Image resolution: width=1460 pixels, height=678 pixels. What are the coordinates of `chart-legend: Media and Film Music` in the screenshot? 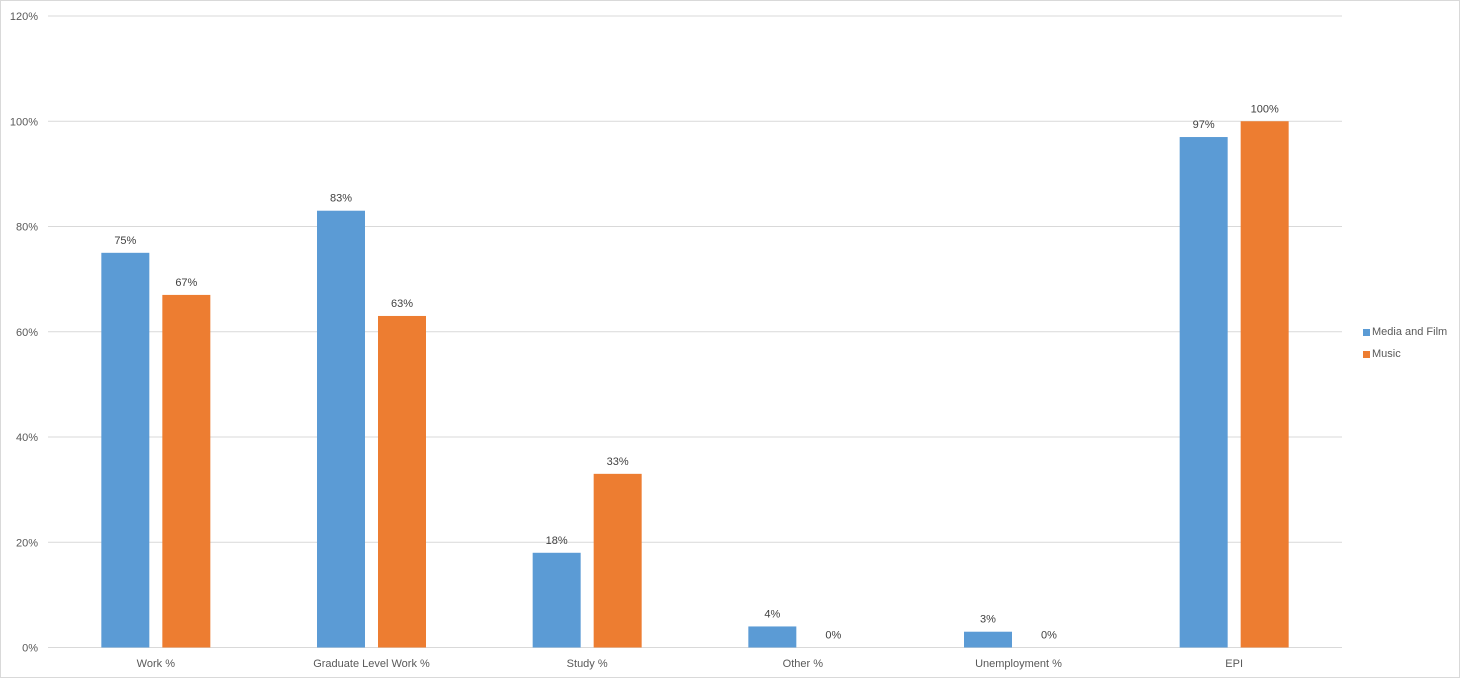 It's located at (1405, 343).